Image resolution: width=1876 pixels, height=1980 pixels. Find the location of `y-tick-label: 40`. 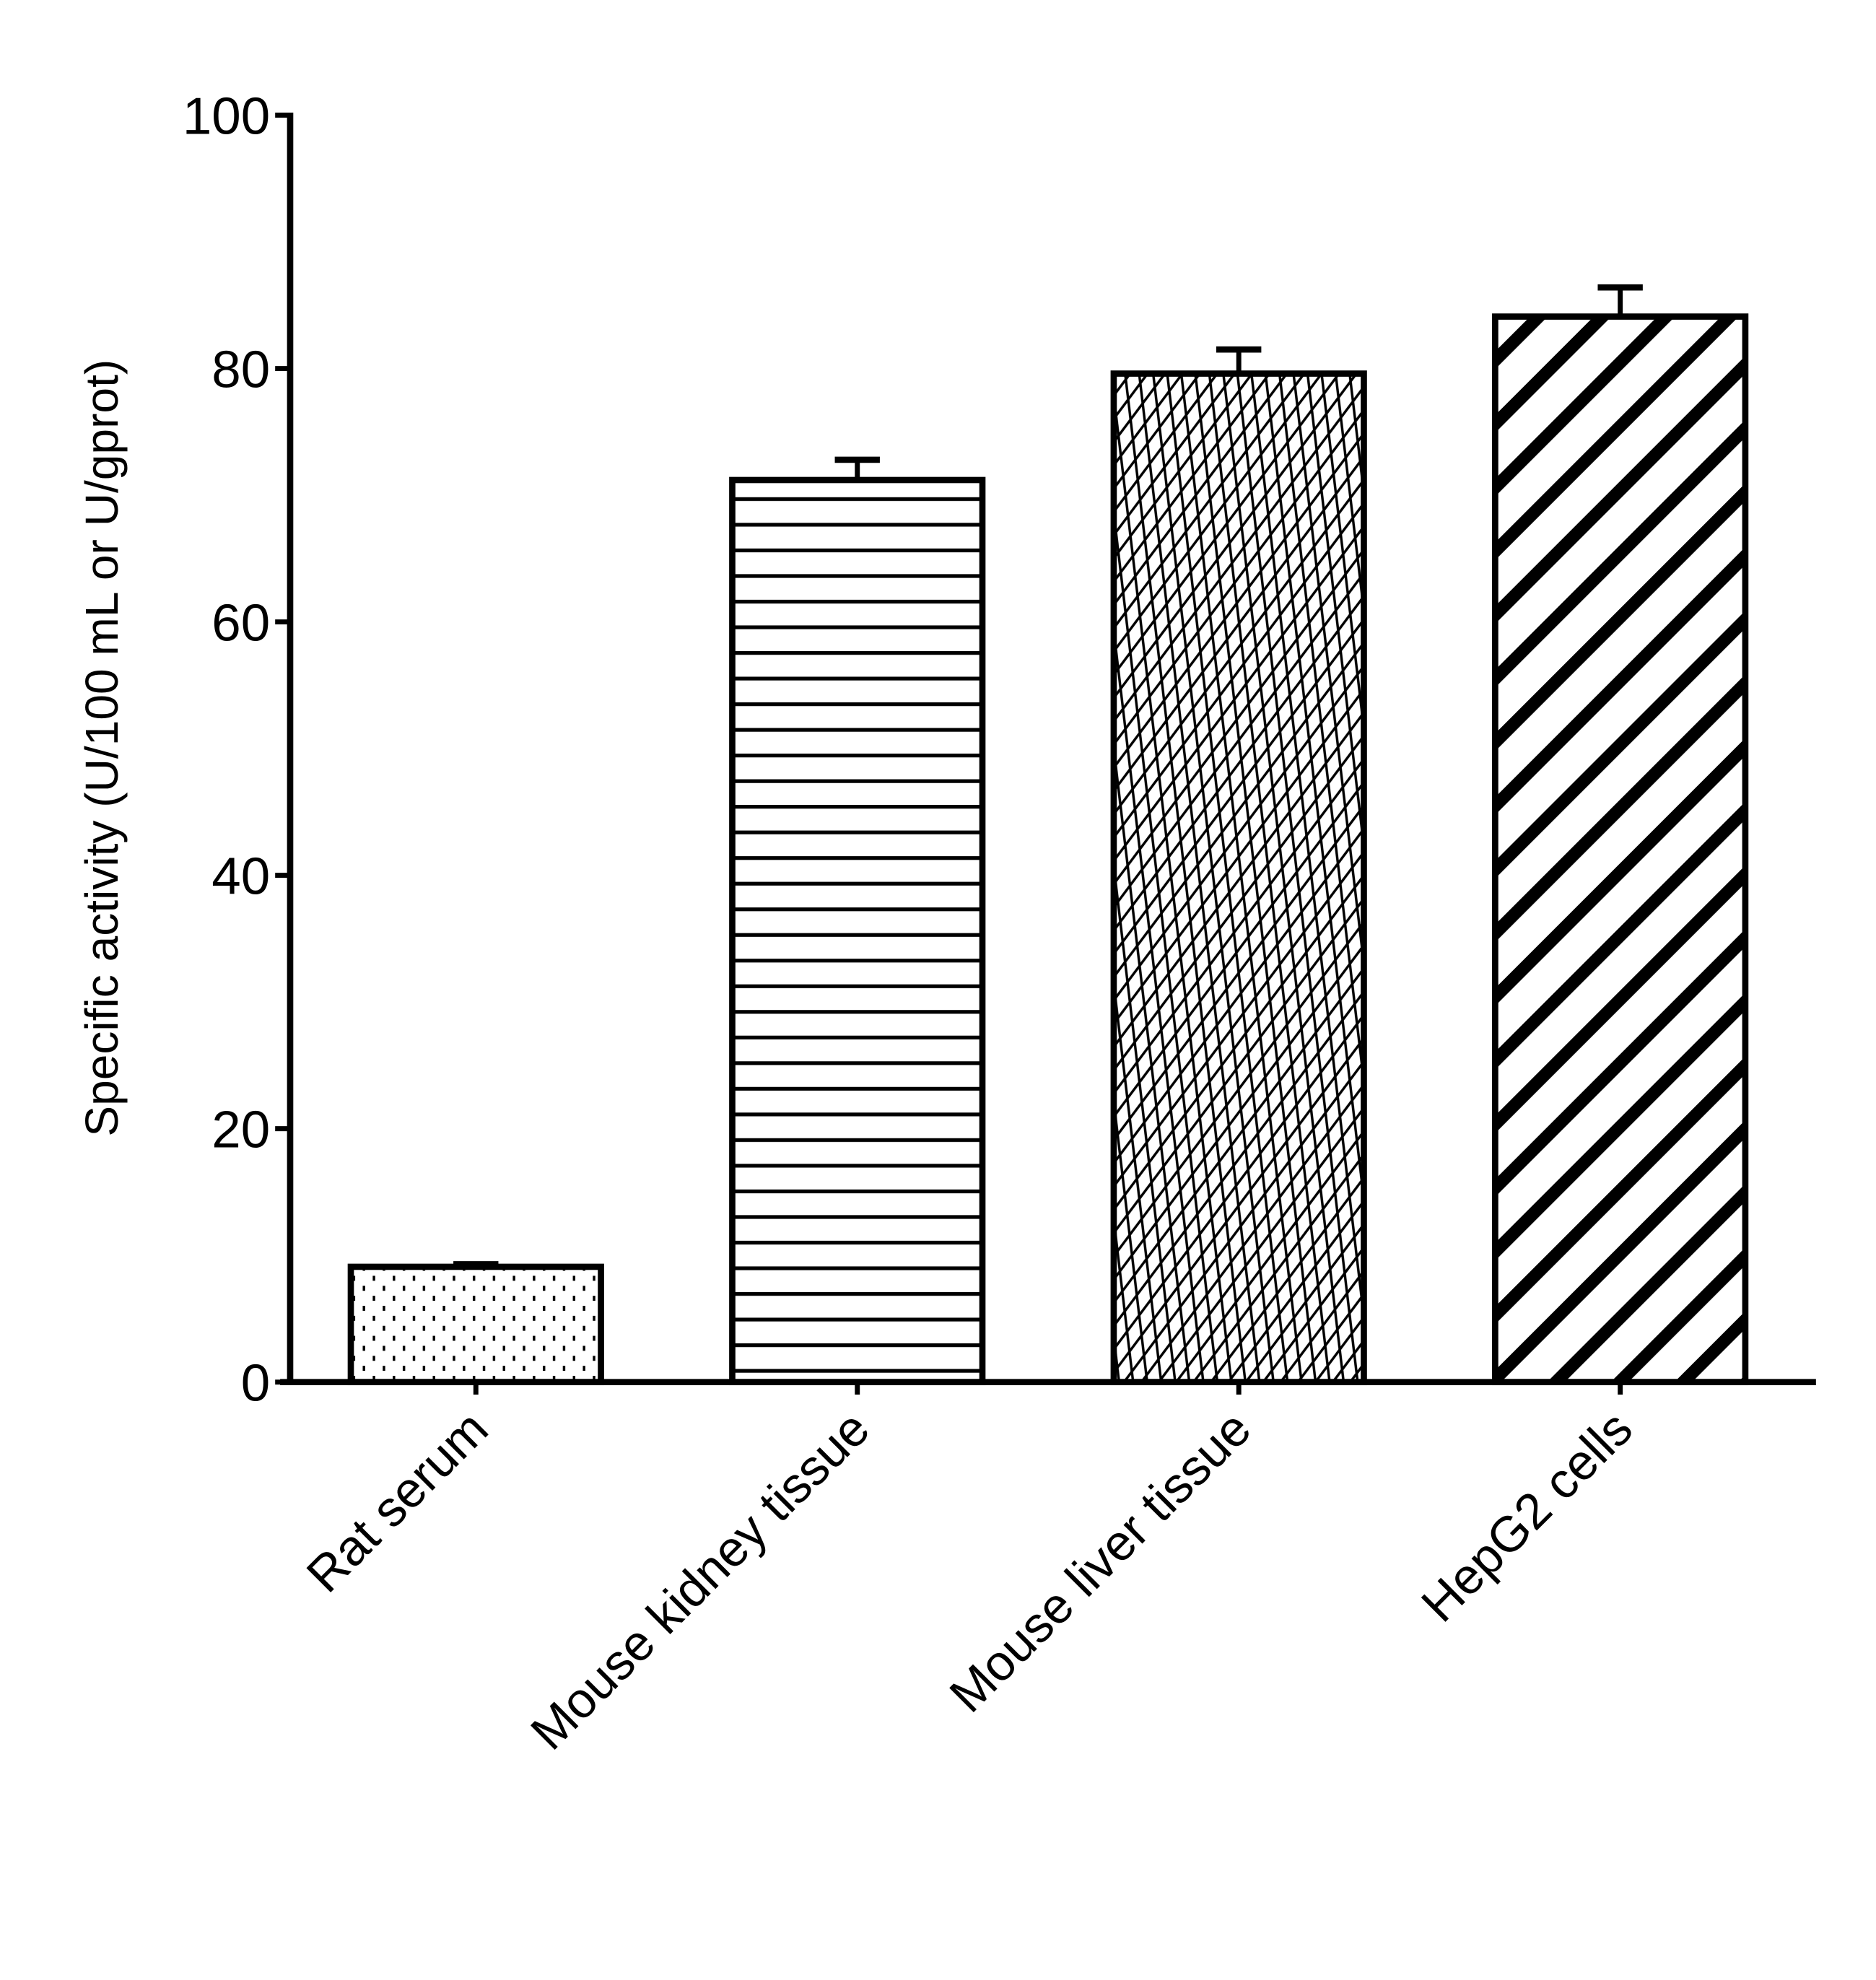

y-tick-label: 40 is located at coordinates (240, 876).